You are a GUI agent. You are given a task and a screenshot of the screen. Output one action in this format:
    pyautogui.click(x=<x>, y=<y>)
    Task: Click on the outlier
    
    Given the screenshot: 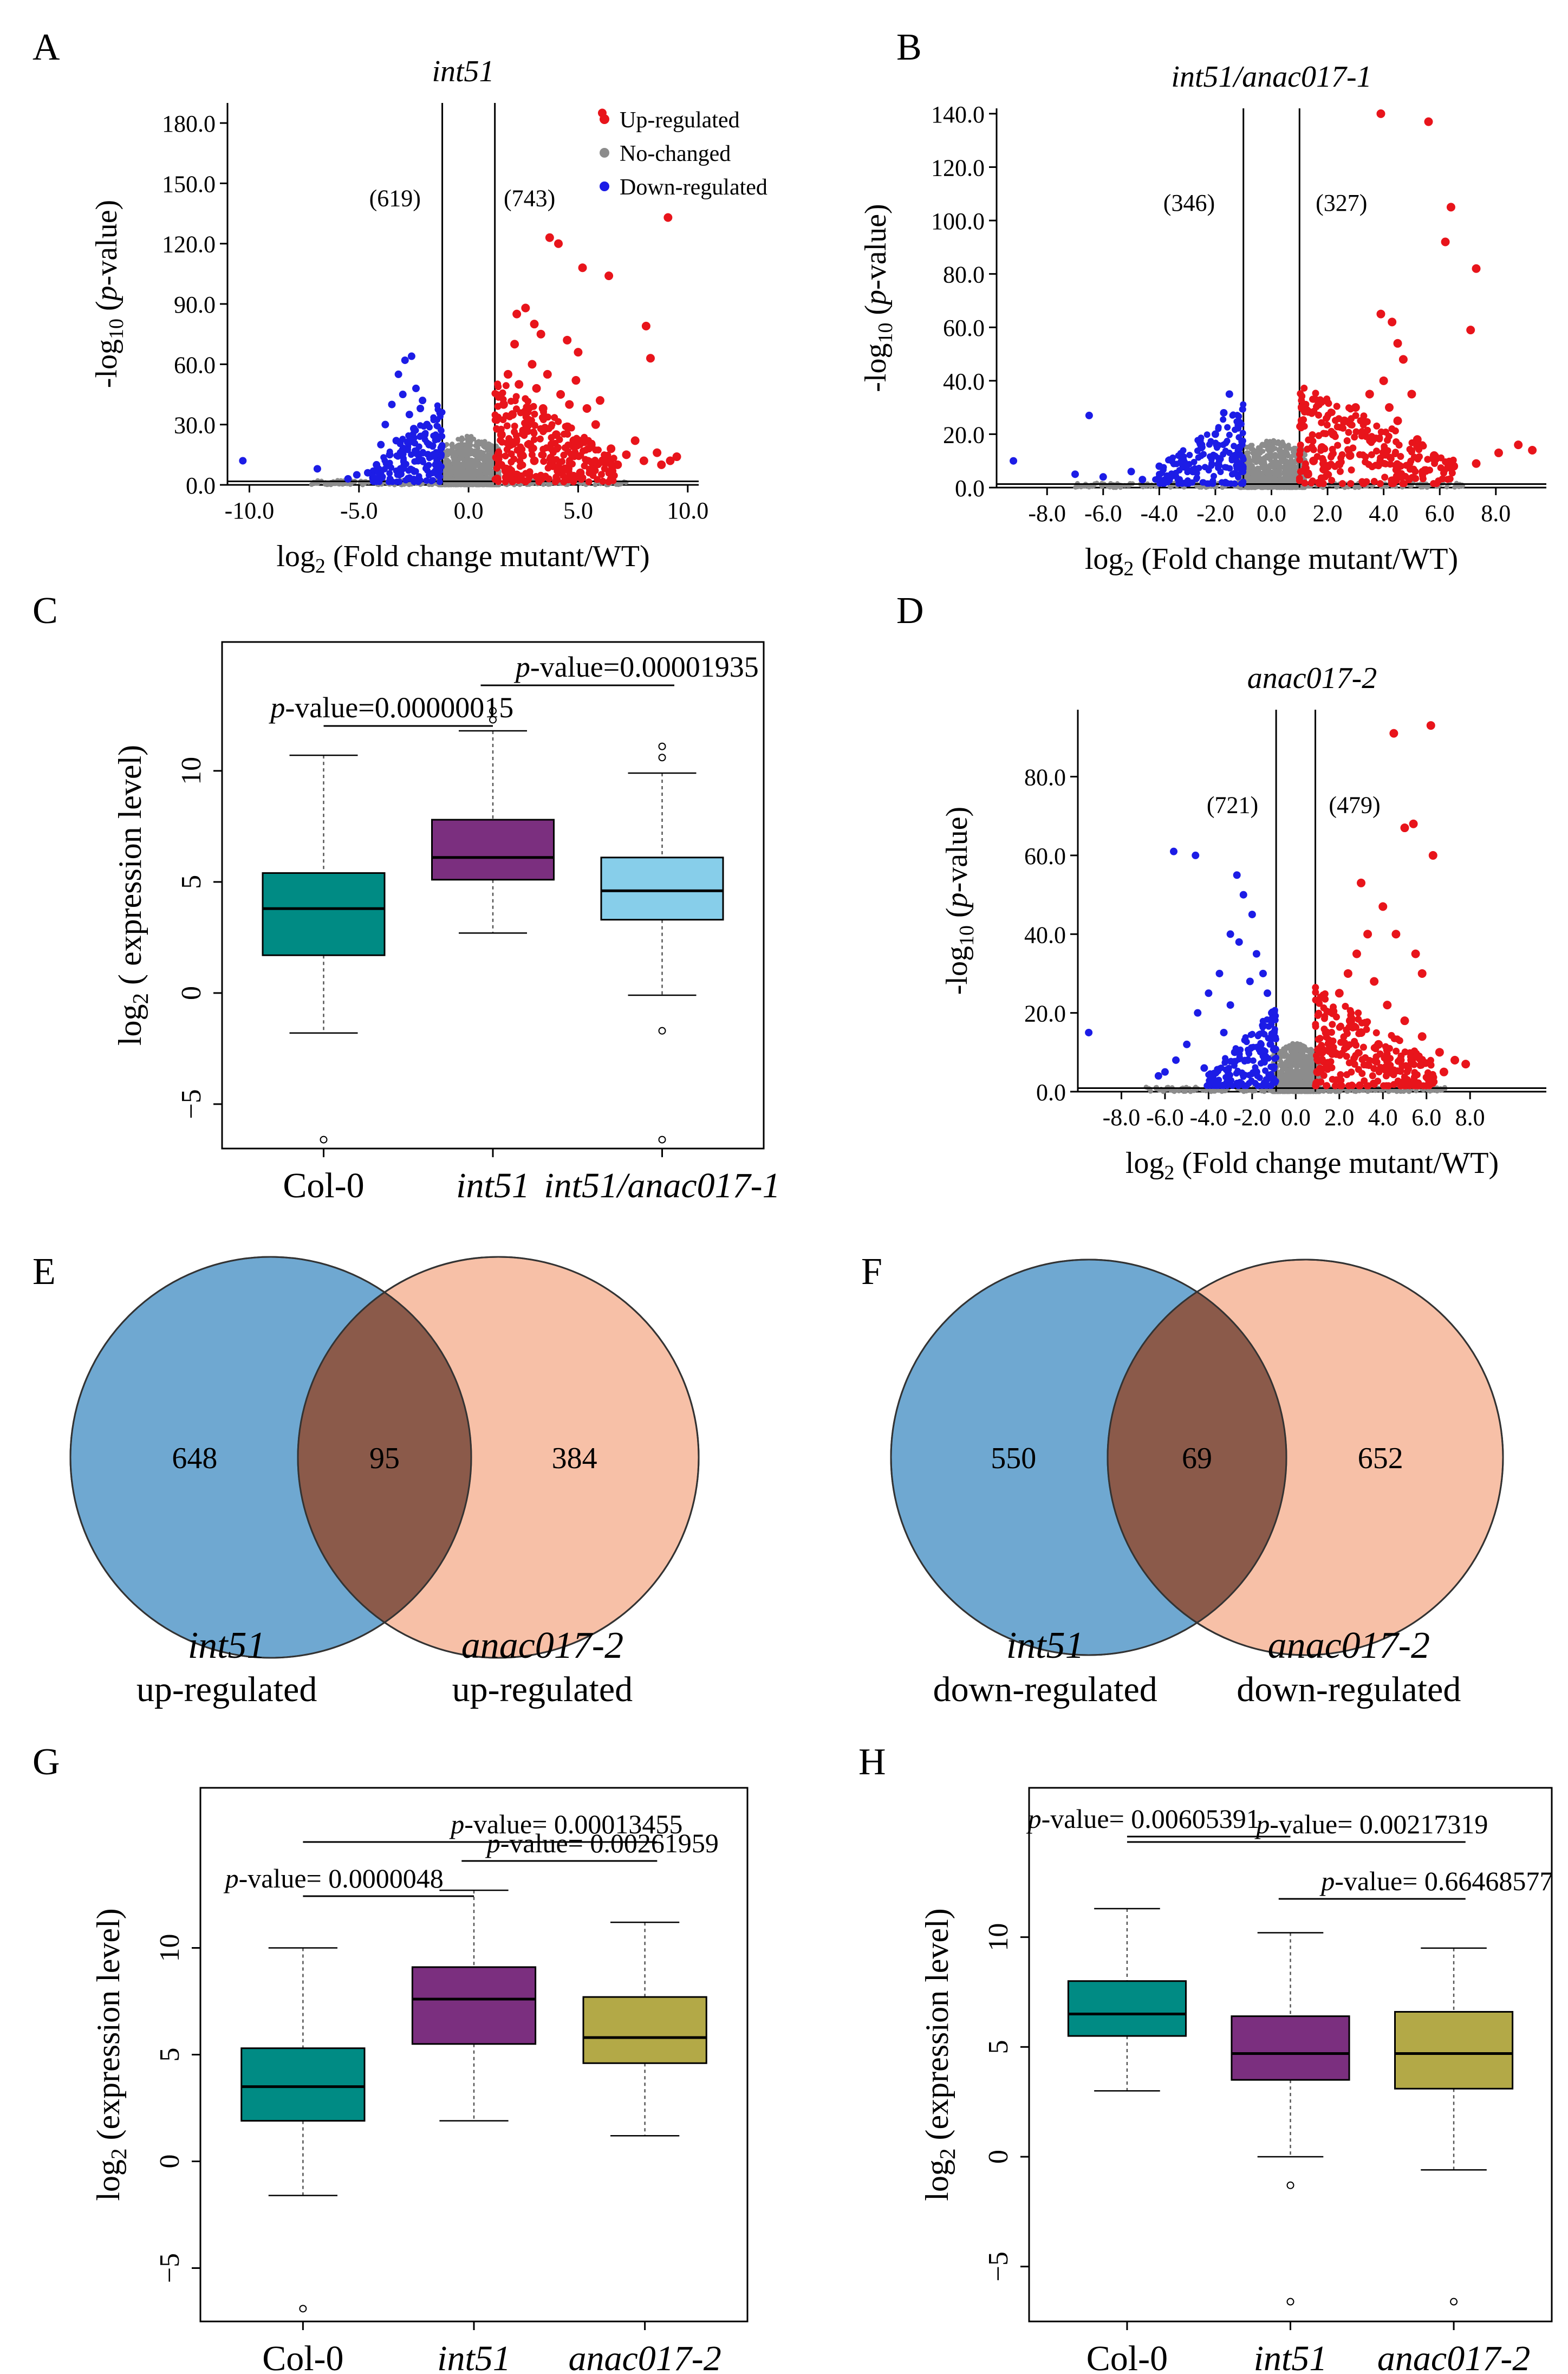 What is the action you would take?
    pyautogui.click(x=662, y=758)
    